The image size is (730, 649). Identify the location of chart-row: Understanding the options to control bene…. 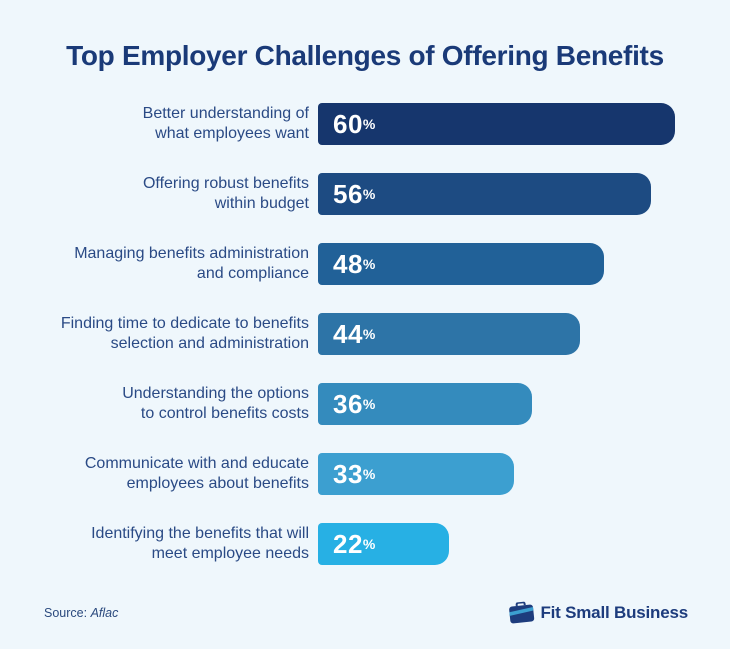
(367, 404).